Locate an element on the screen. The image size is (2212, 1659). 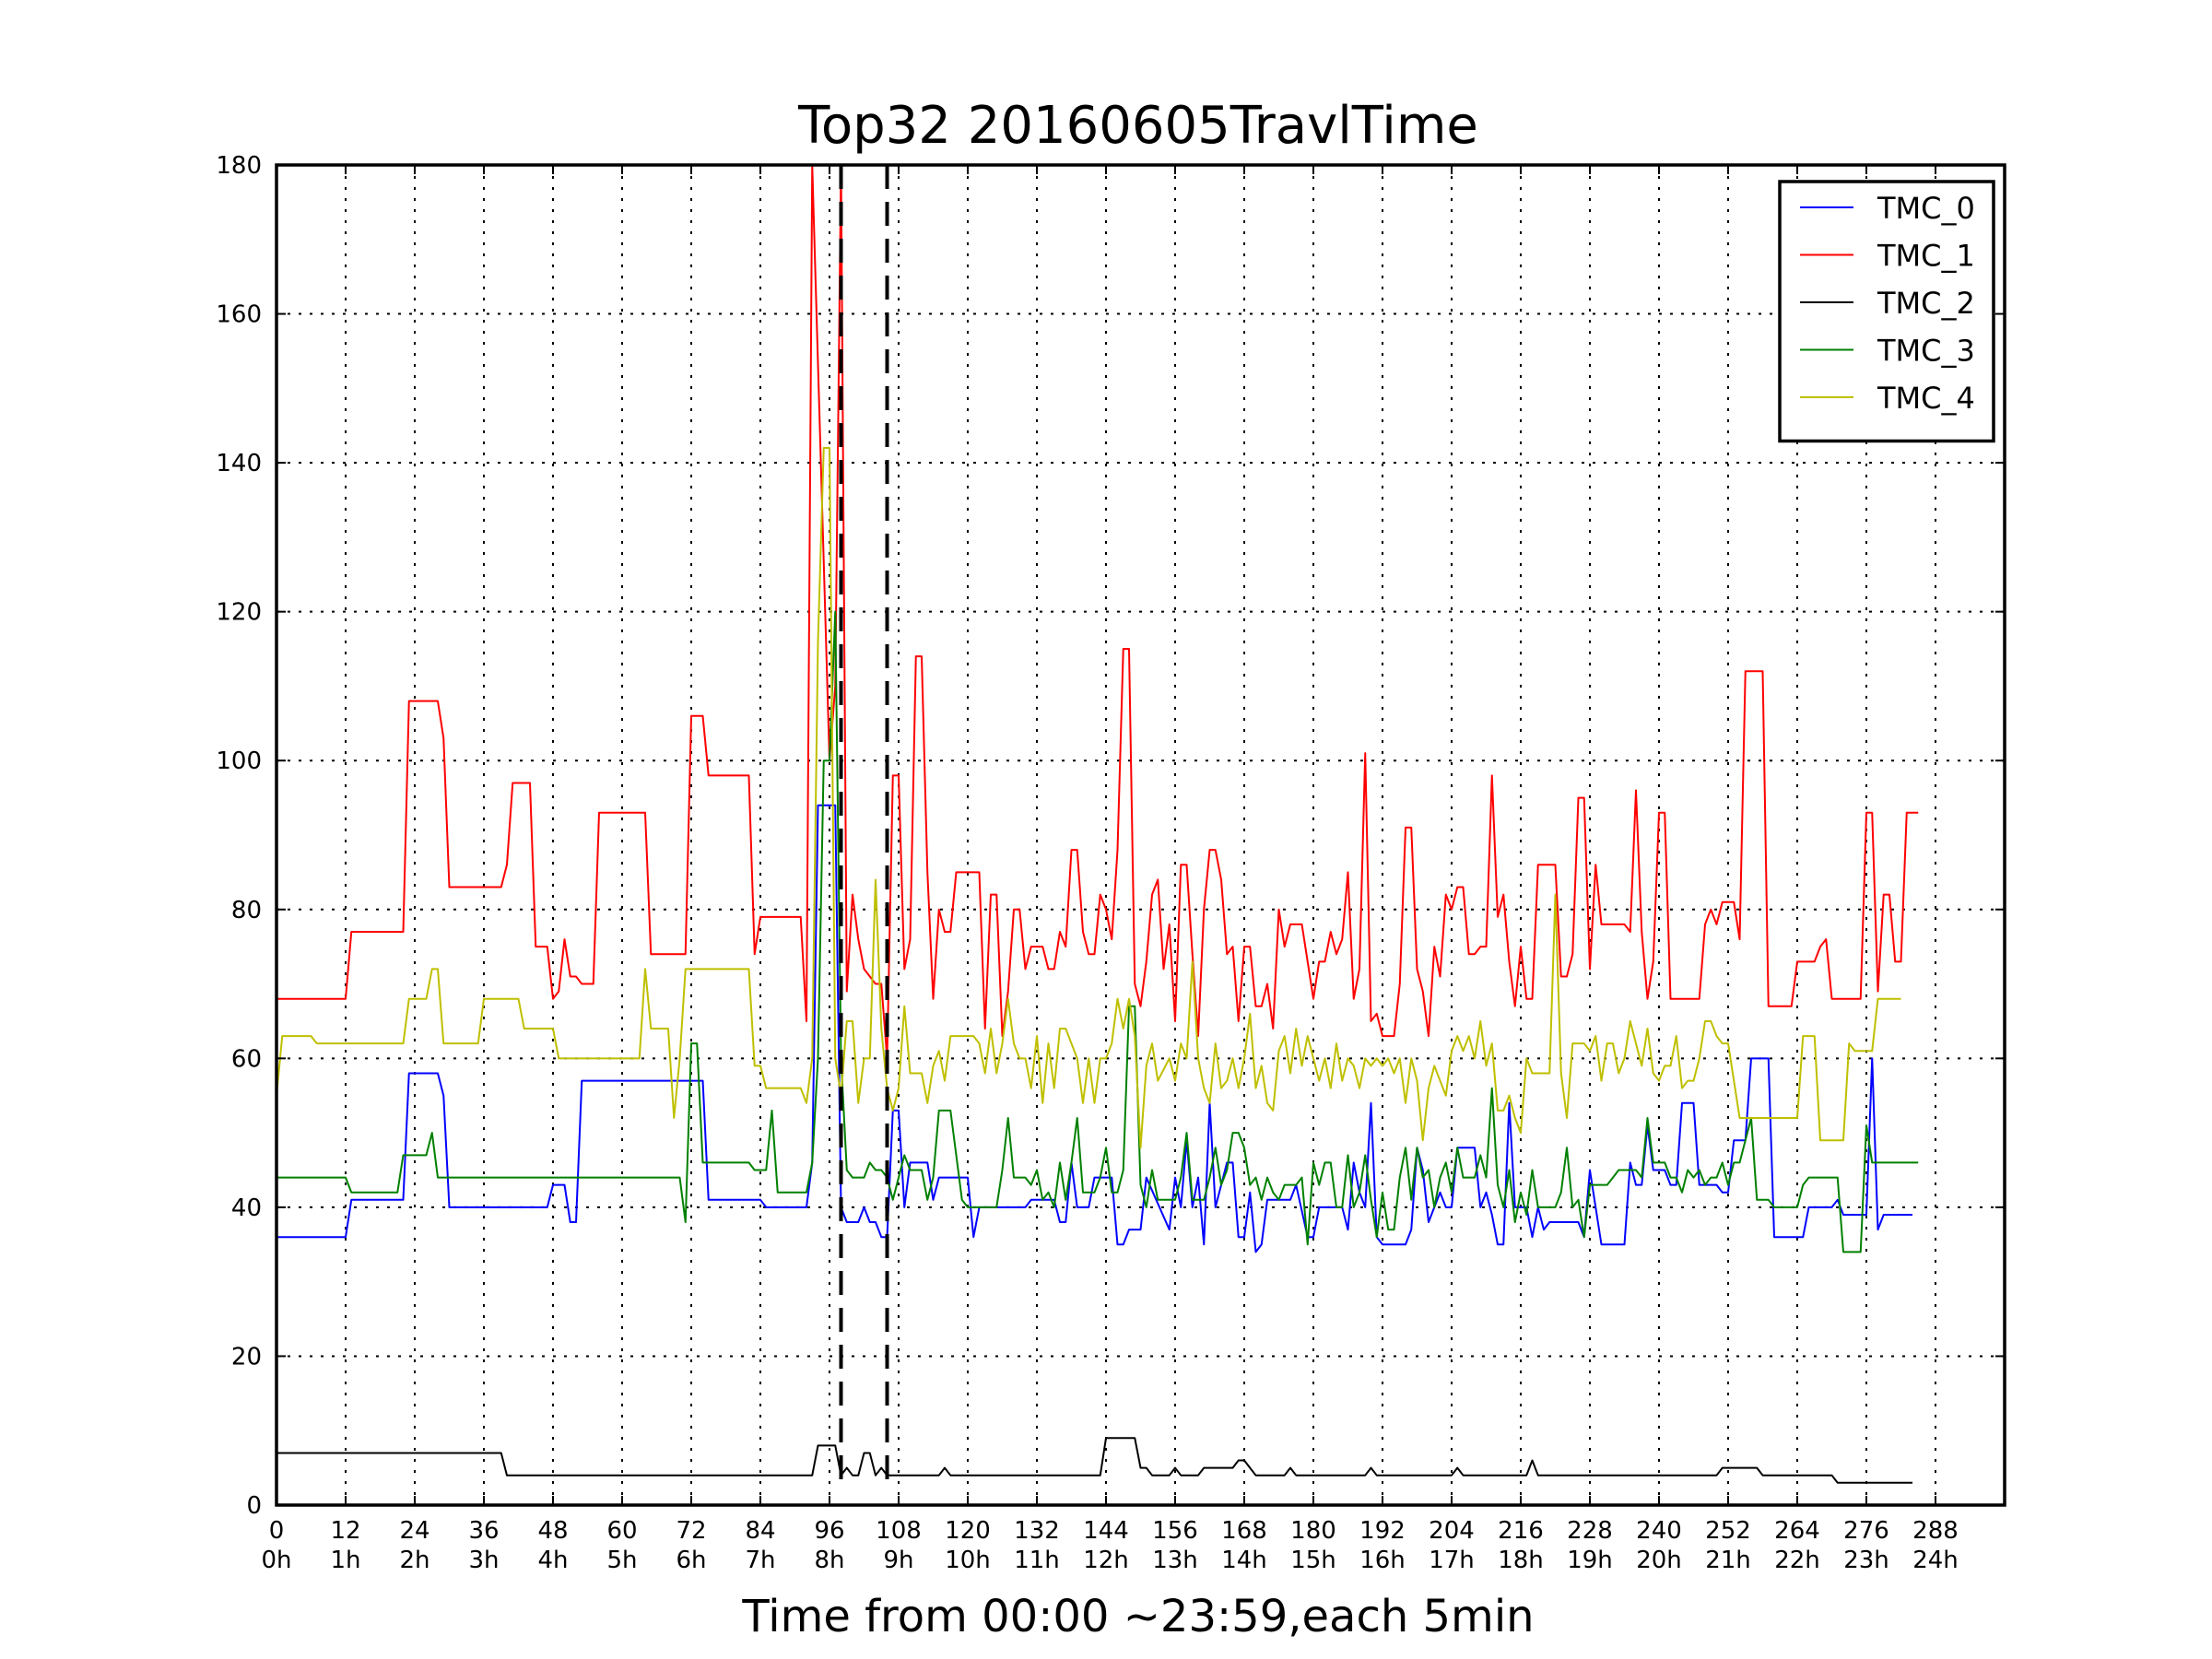
x-tick-label: 24 is located at coordinates (414, 1531).